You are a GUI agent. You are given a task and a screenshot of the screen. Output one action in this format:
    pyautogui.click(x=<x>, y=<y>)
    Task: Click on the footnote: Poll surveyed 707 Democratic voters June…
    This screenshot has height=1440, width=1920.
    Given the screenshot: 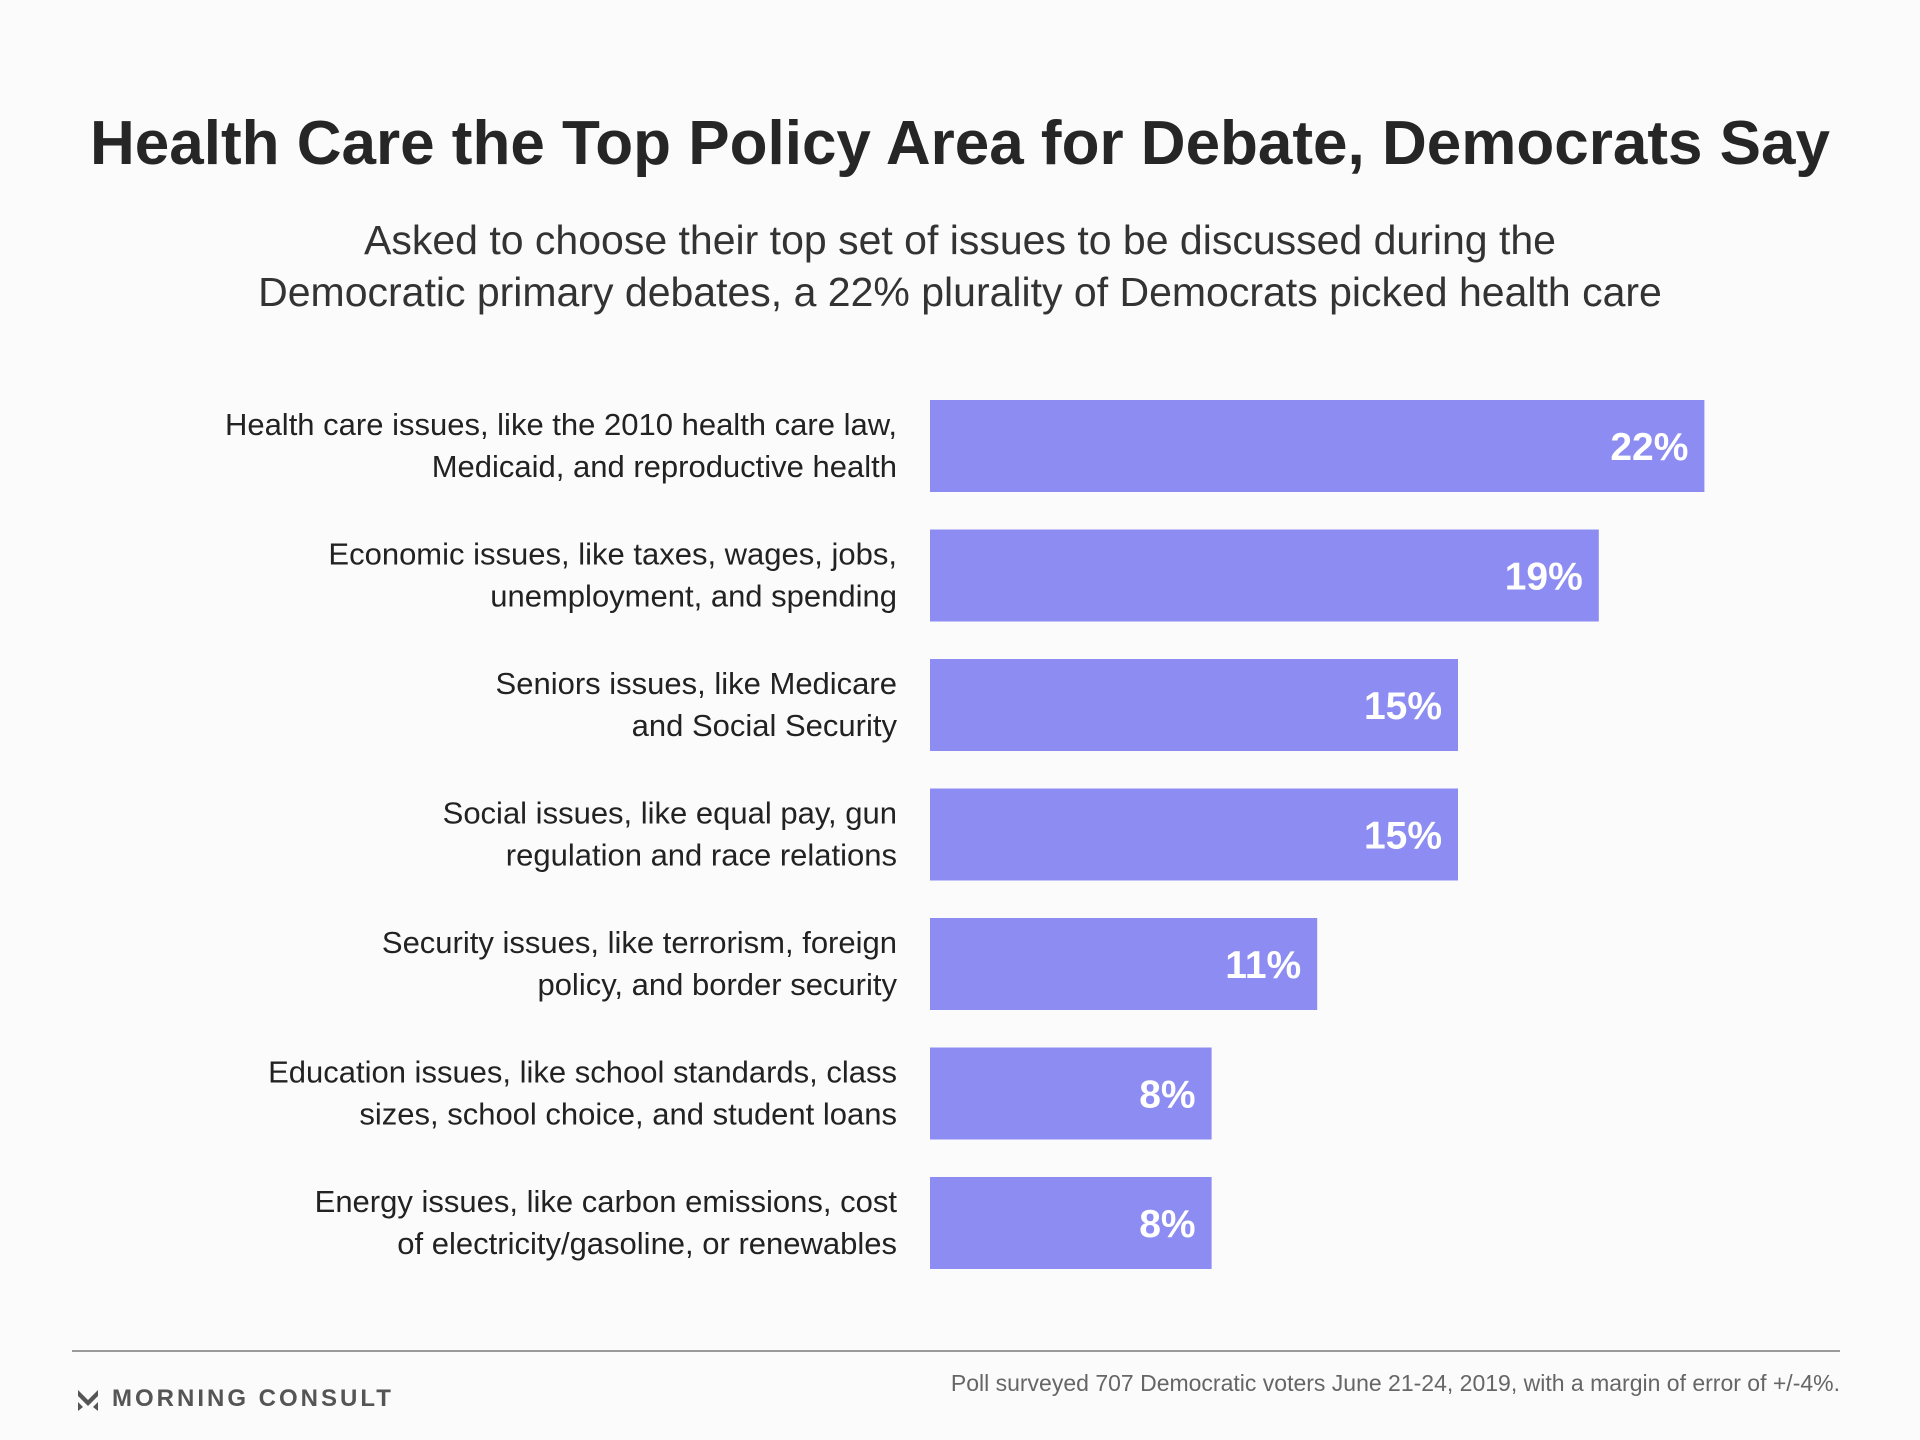 What is the action you would take?
    pyautogui.click(x=1395, y=1383)
    